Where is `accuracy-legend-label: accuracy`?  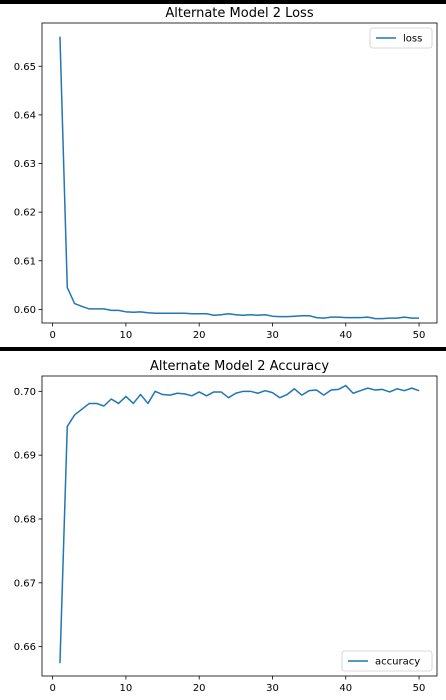 accuracy-legend-label: accuracy is located at coordinates (397, 662).